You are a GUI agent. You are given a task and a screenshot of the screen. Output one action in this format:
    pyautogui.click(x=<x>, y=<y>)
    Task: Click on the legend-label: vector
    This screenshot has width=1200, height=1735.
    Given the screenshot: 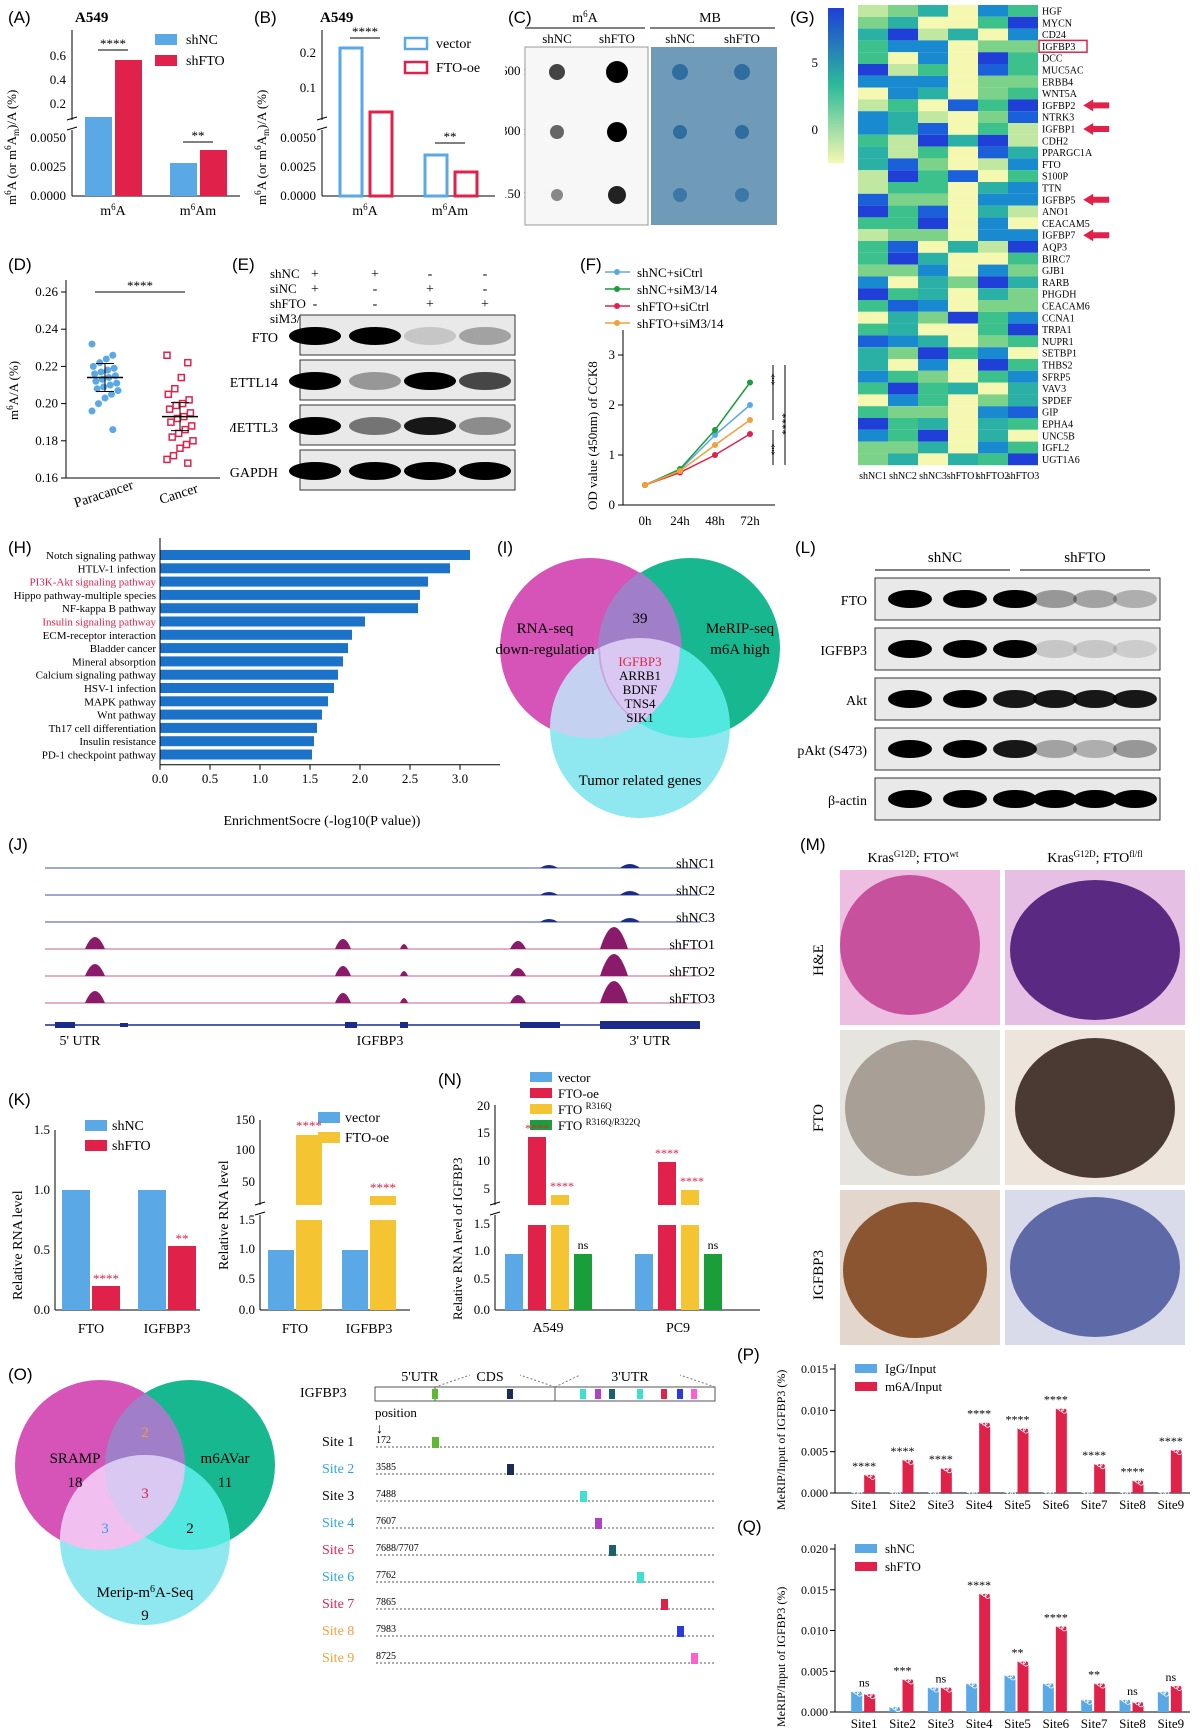 What is the action you would take?
    pyautogui.click(x=574, y=1077)
    